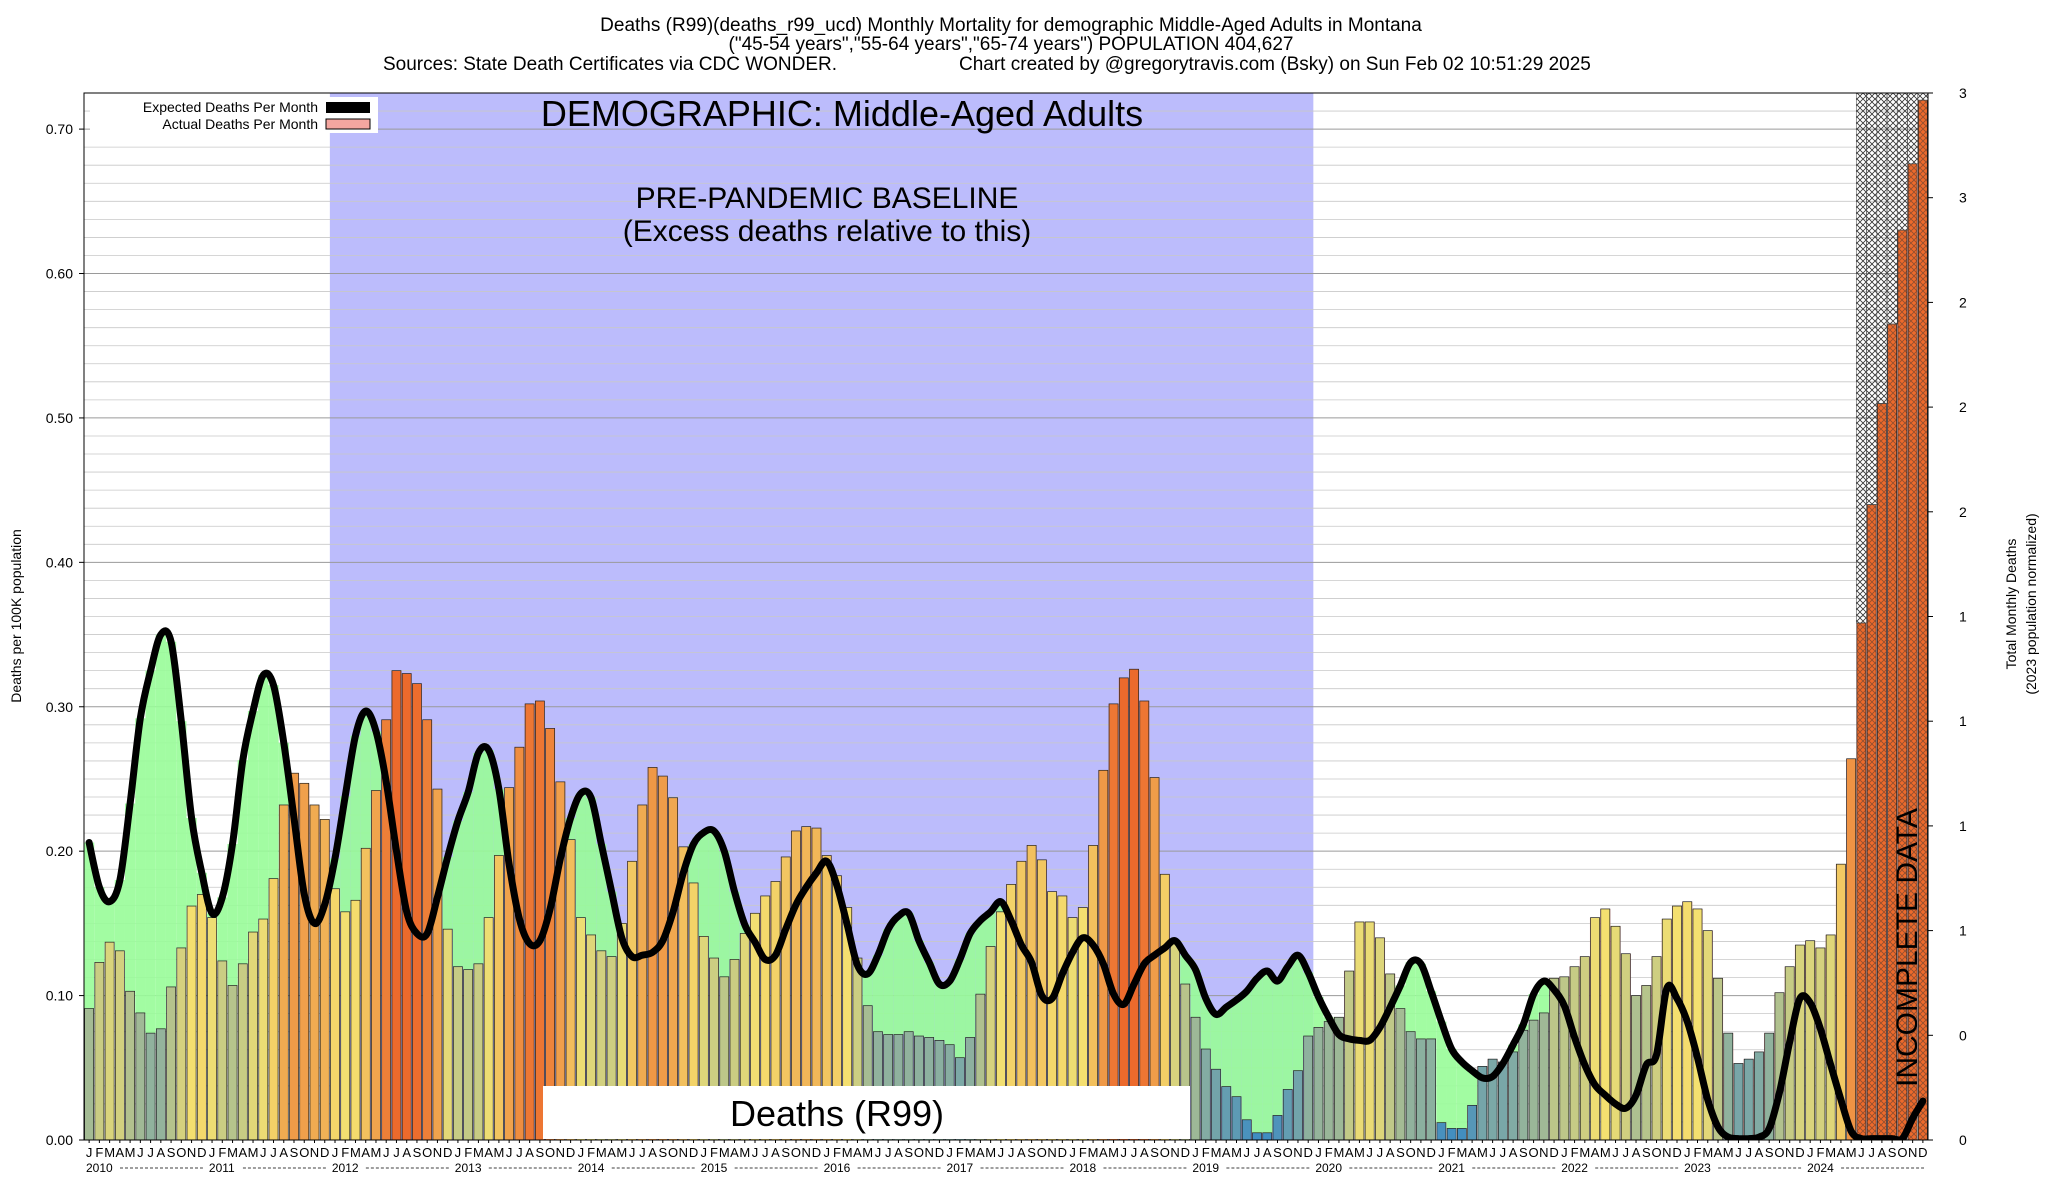  I want to click on year-label: 2015, so click(714, 1168).